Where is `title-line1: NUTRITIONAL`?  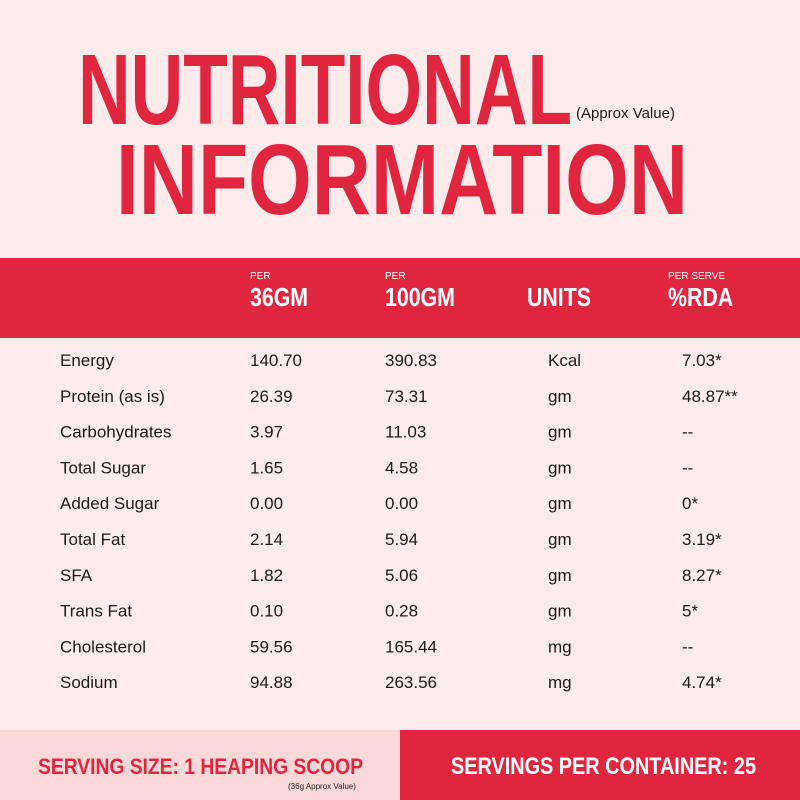
title-line1: NUTRITIONAL is located at coordinates (325, 90).